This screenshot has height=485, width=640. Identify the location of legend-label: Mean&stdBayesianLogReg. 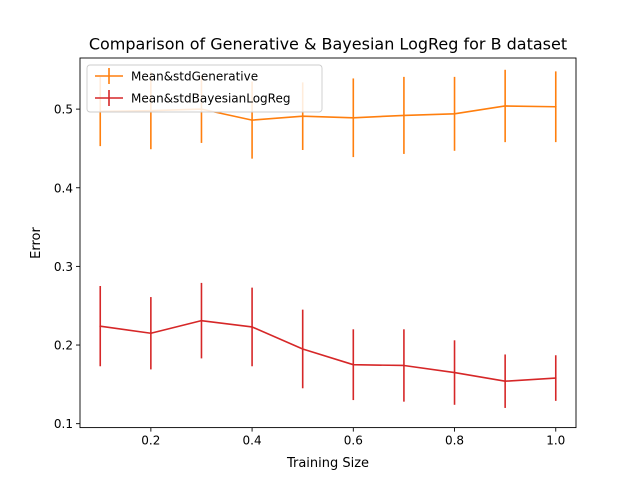
(210, 99).